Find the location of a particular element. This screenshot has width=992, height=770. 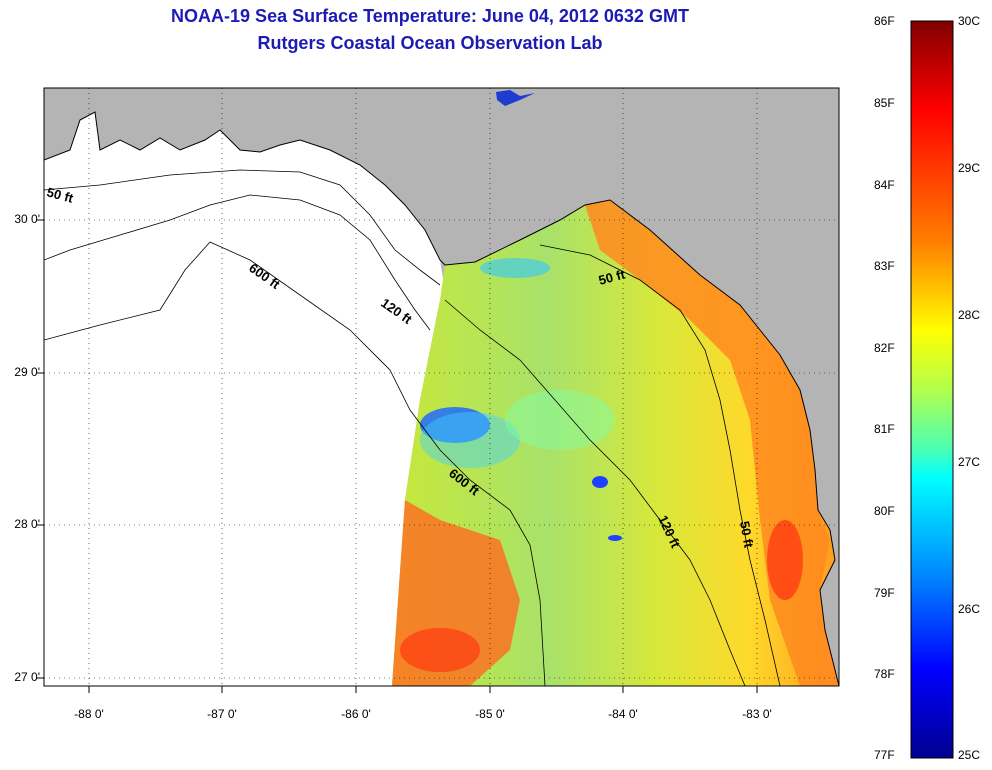

colorbar-f-label: 79F is located at coordinates (884, 593).